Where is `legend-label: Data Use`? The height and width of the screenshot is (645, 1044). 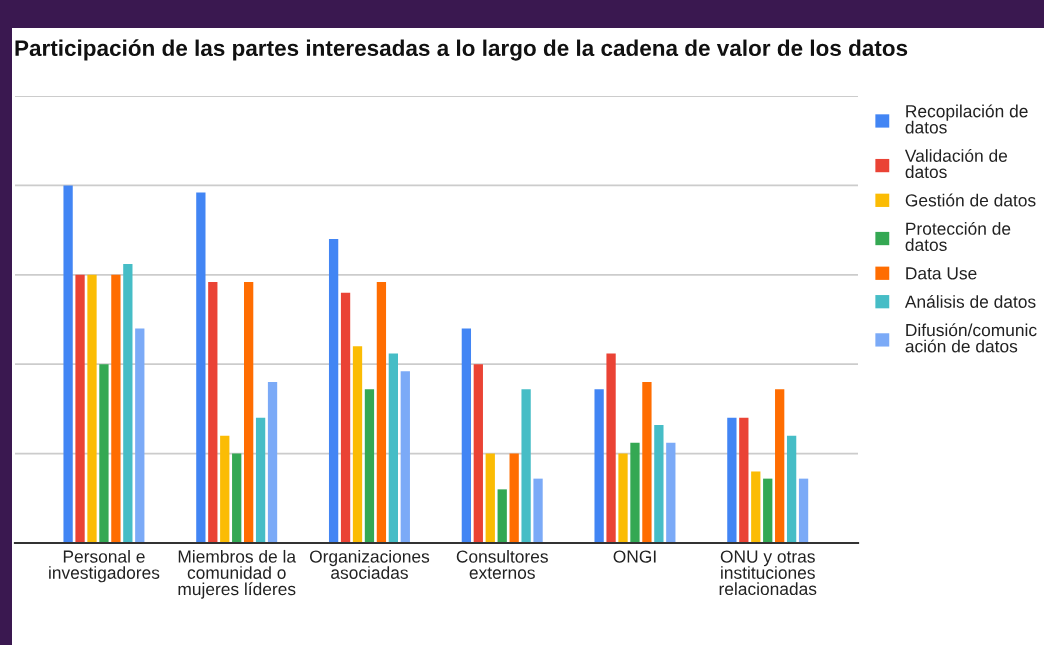 legend-label: Data Use is located at coordinates (941, 273).